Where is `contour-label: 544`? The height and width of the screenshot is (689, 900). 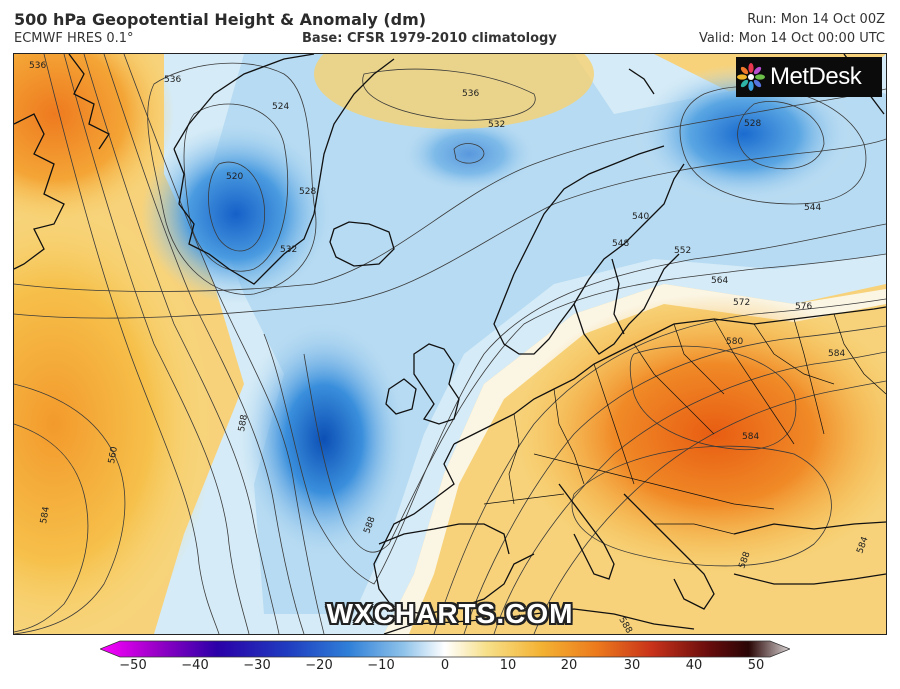 contour-label: 544 is located at coordinates (812, 208).